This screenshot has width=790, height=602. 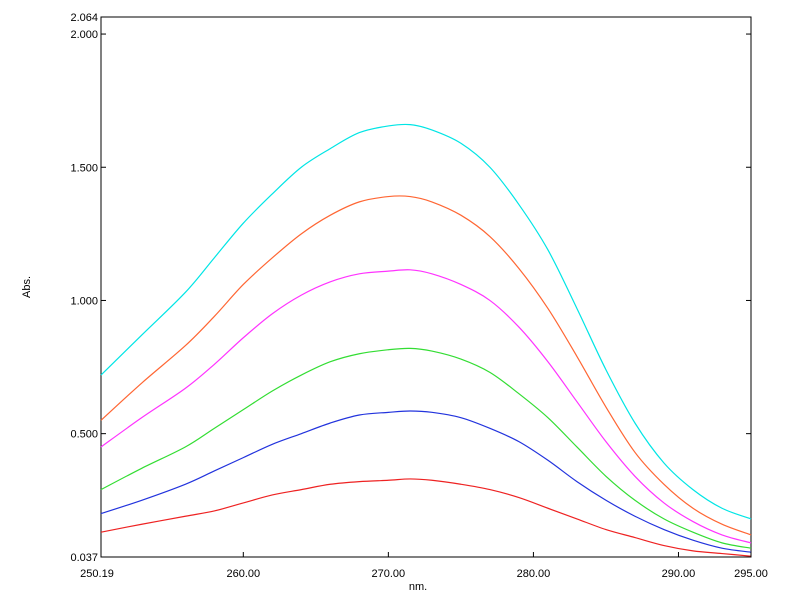 I want to click on x-tick-label: 250.19, so click(x=97, y=574).